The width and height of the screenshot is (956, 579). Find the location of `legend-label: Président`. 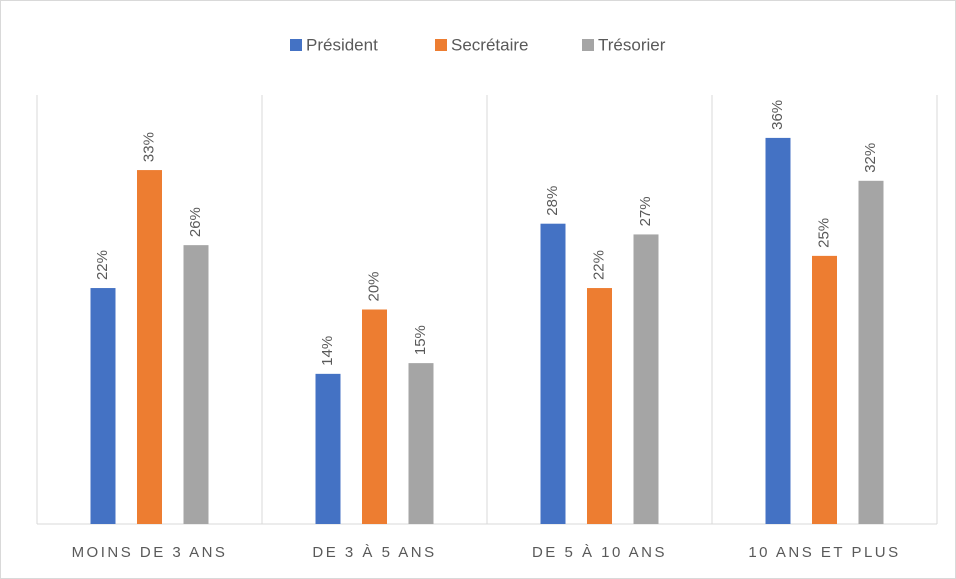

legend-label: Président is located at coordinates (342, 44).